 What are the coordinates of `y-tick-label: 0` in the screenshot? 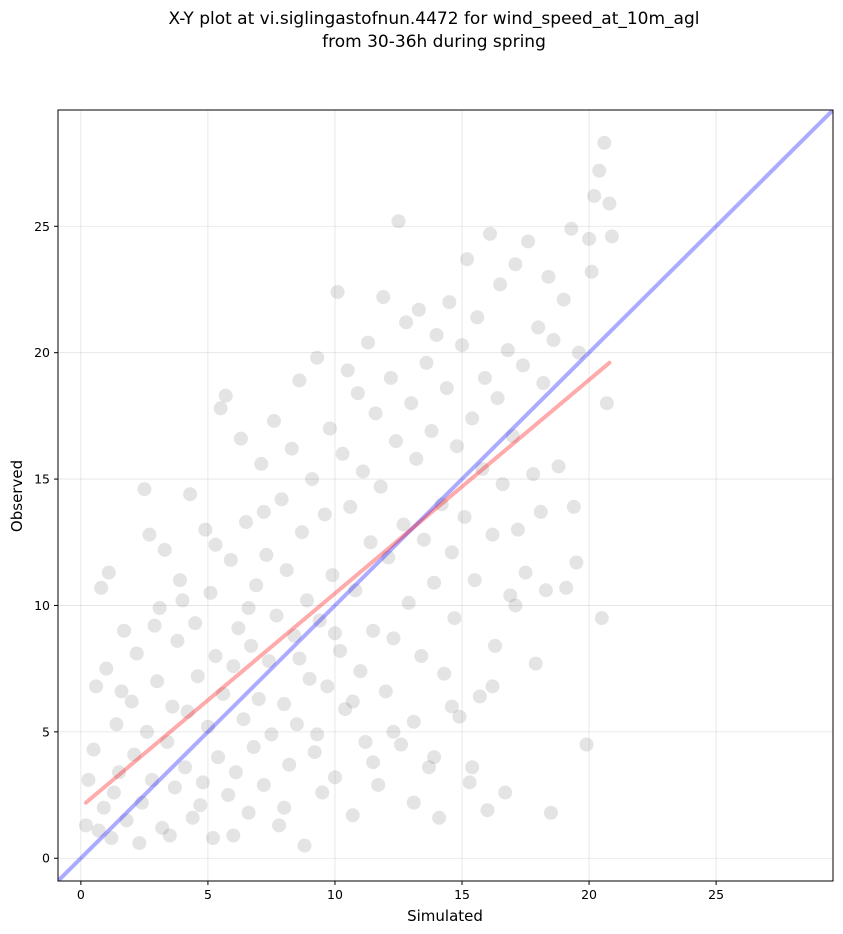 It's located at (46, 858).